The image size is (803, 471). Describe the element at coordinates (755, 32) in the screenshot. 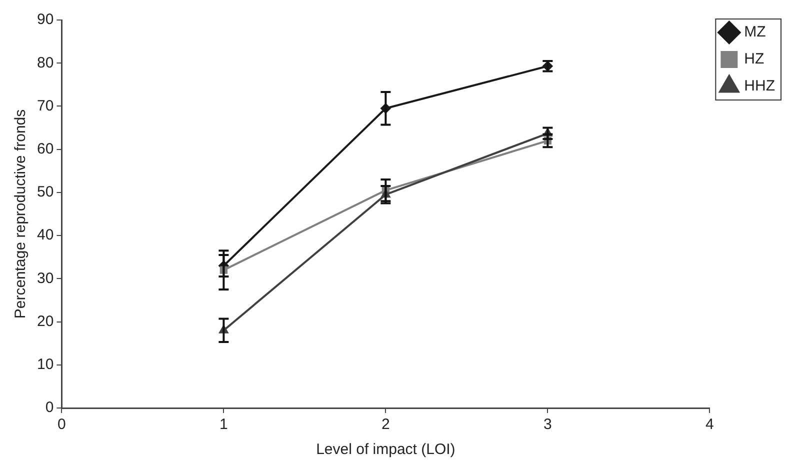

I see `legend-label: MZ` at that location.